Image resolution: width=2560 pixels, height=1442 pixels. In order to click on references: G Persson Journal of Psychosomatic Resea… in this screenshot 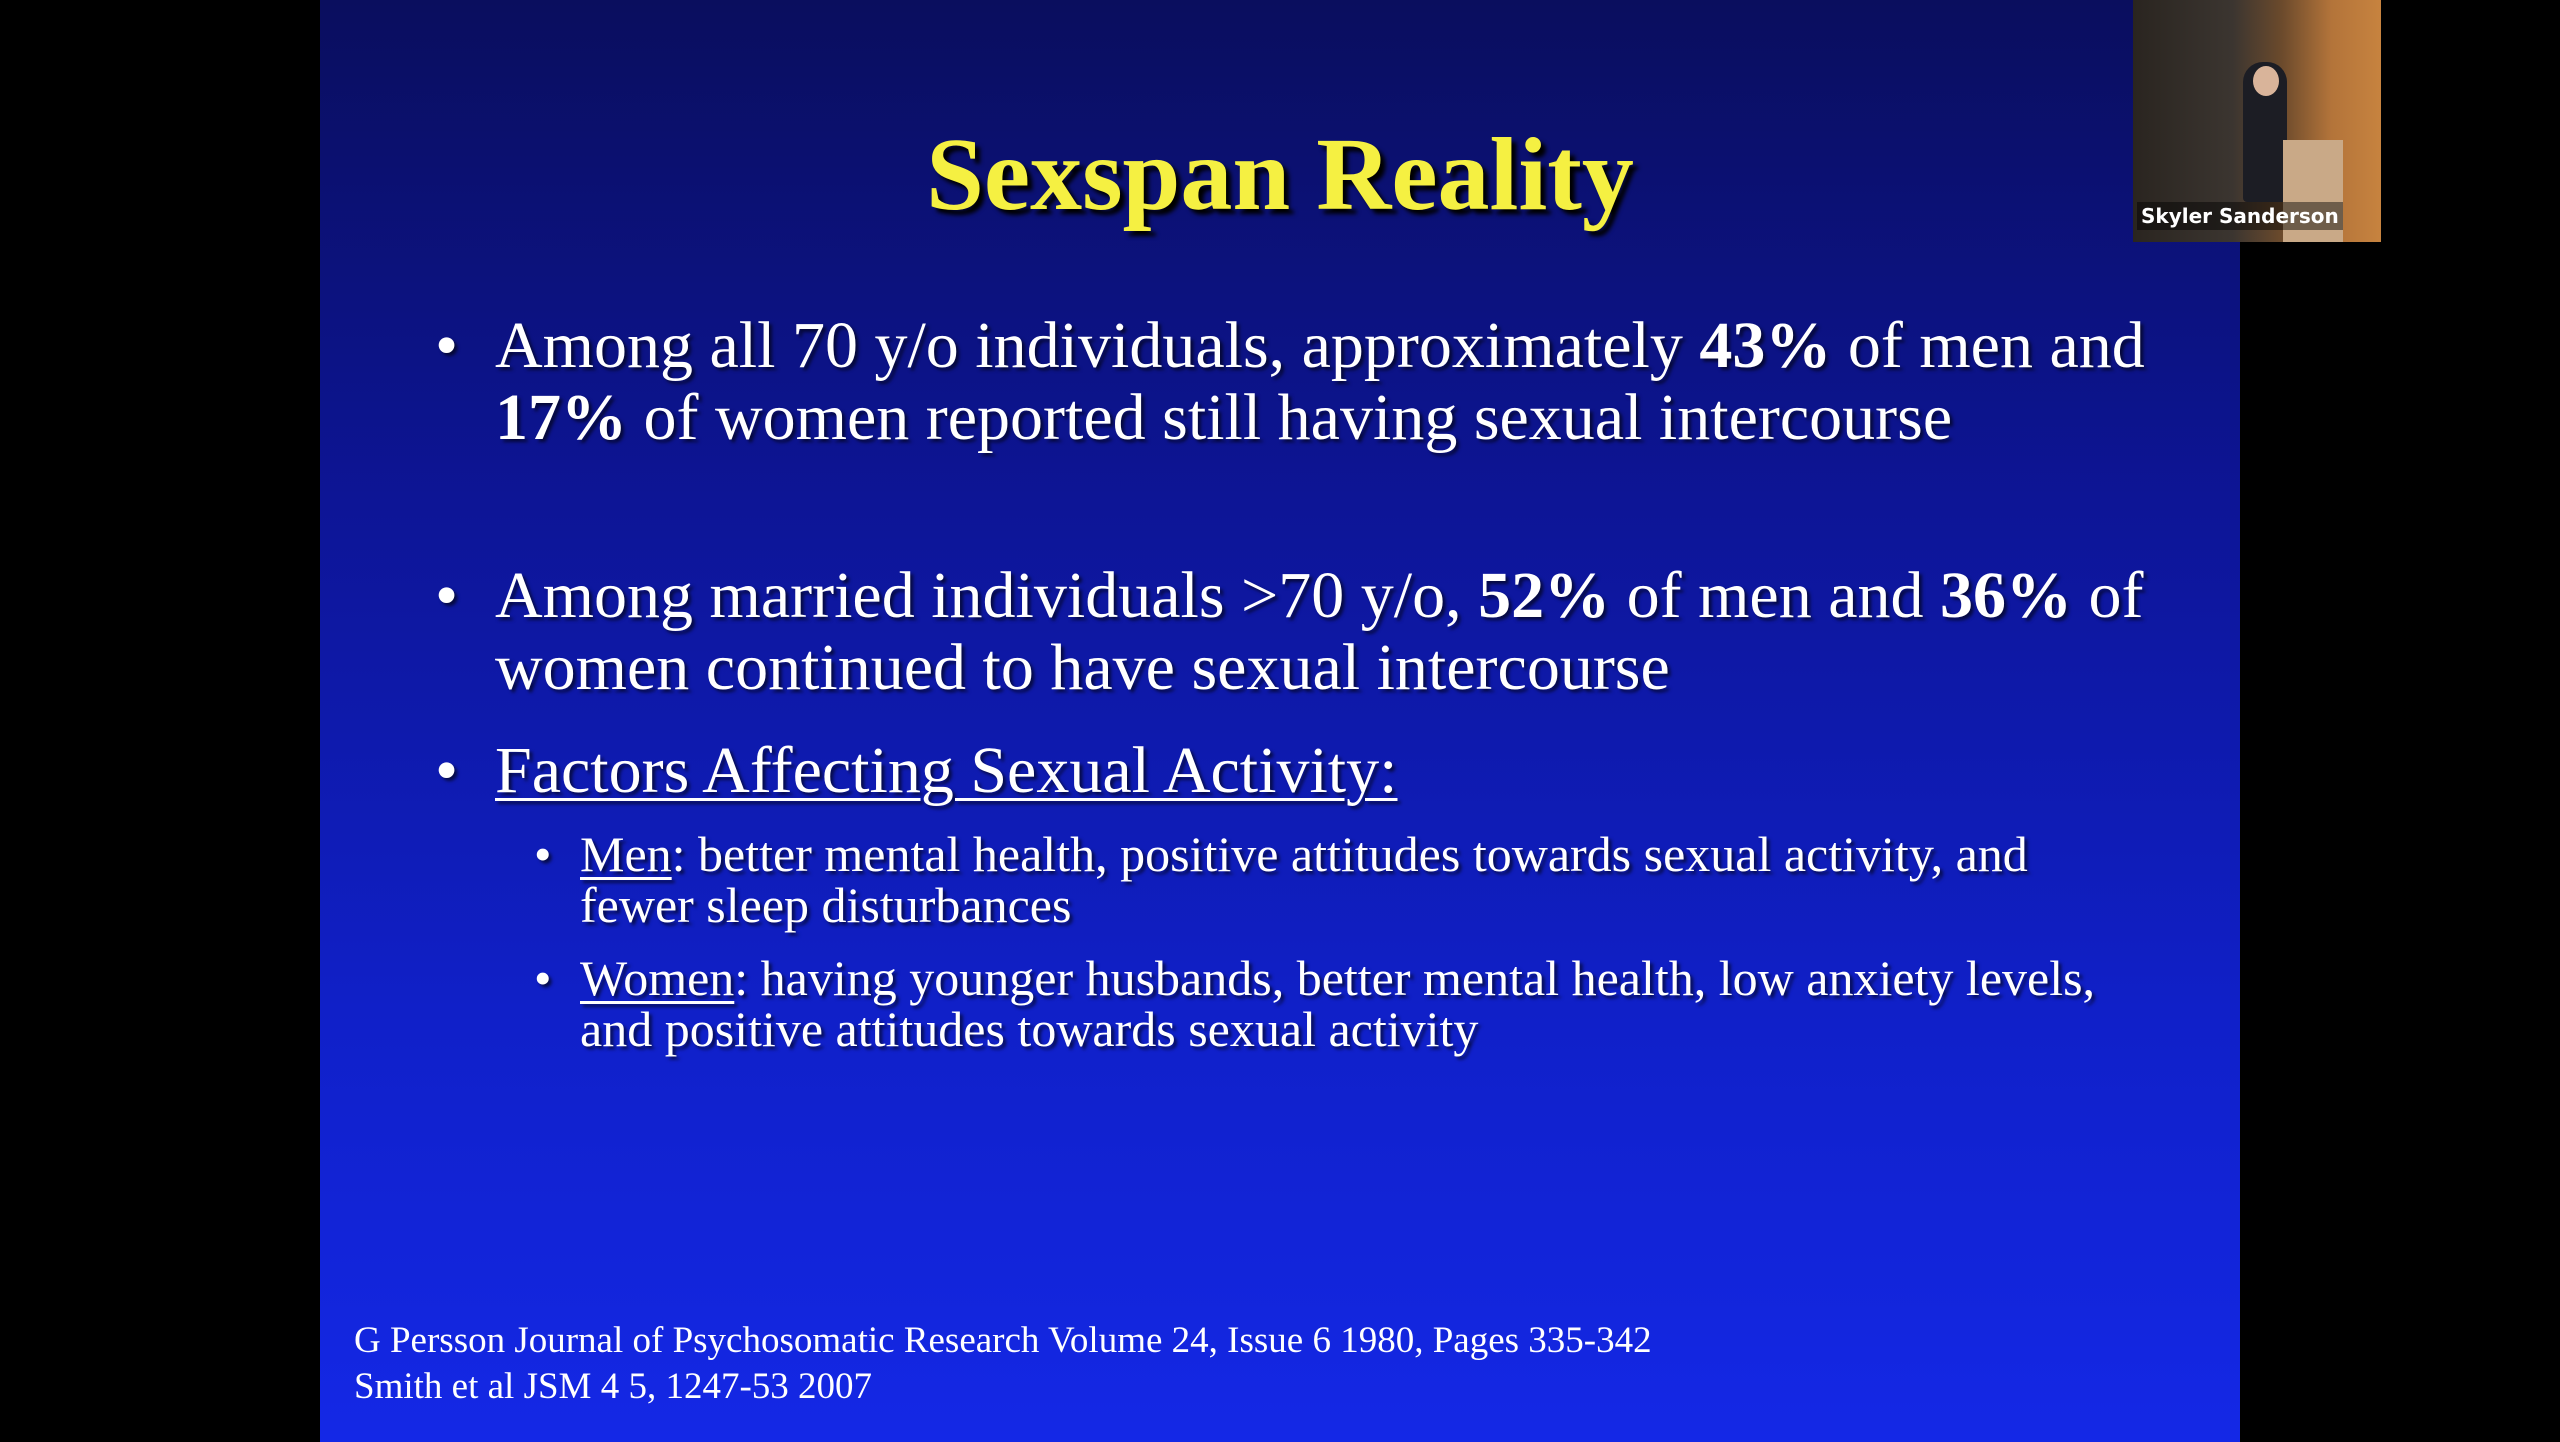, I will do `click(1003, 1364)`.